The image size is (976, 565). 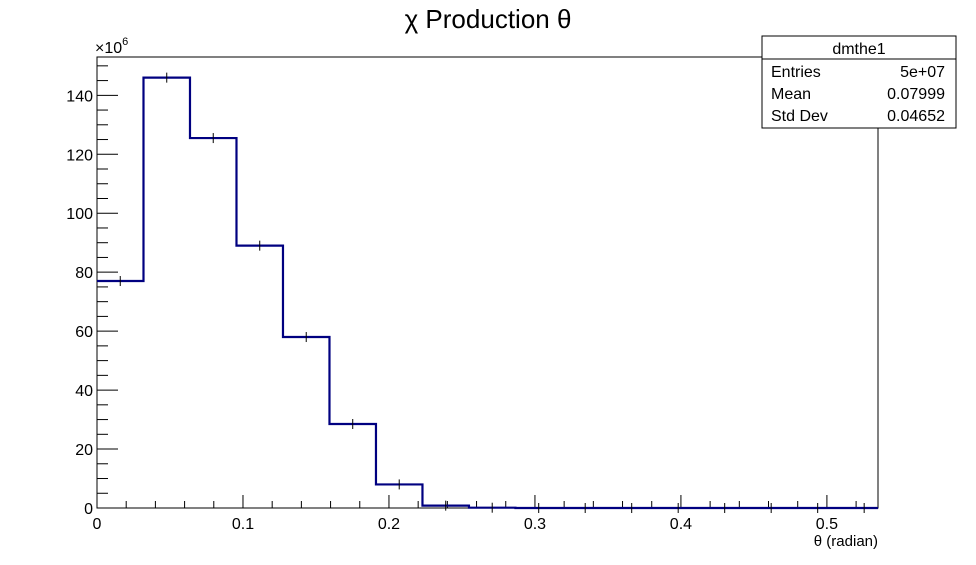 I want to click on y-tick-label: 80, so click(x=84, y=273).